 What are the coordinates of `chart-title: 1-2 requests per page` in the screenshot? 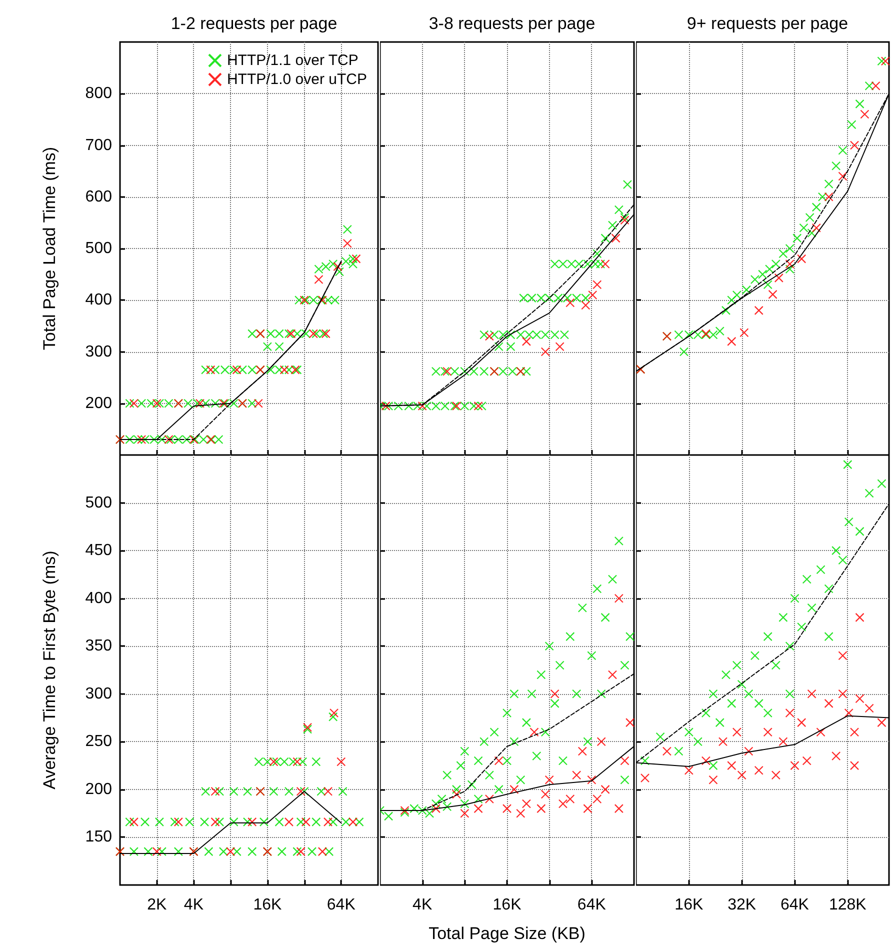 It's located at (254, 23).